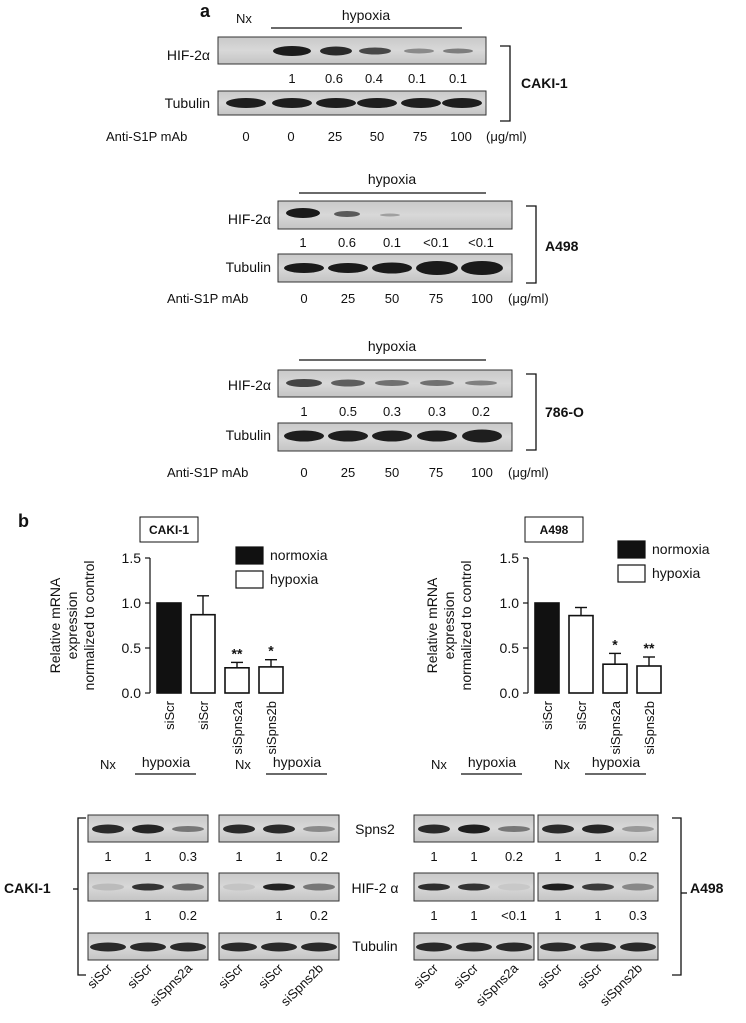 The width and height of the screenshot is (746, 1023). I want to click on cell-line-label: 786-O, so click(564, 412).